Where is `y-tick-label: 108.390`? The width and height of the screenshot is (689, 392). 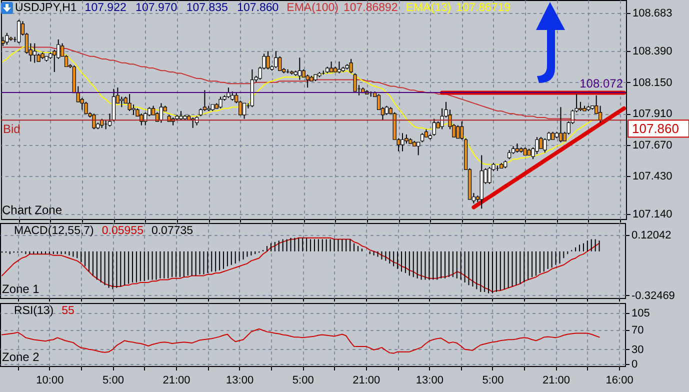 y-tick-label: 108.390 is located at coordinates (652, 52).